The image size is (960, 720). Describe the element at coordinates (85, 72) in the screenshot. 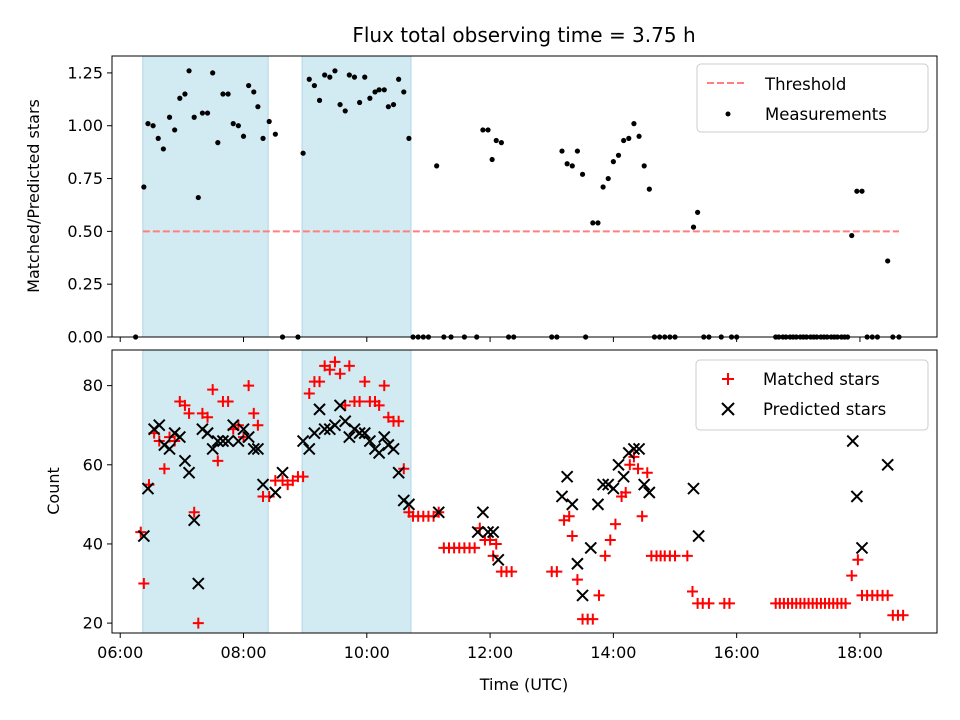

I see `top-y-tick-label: 1.25` at that location.